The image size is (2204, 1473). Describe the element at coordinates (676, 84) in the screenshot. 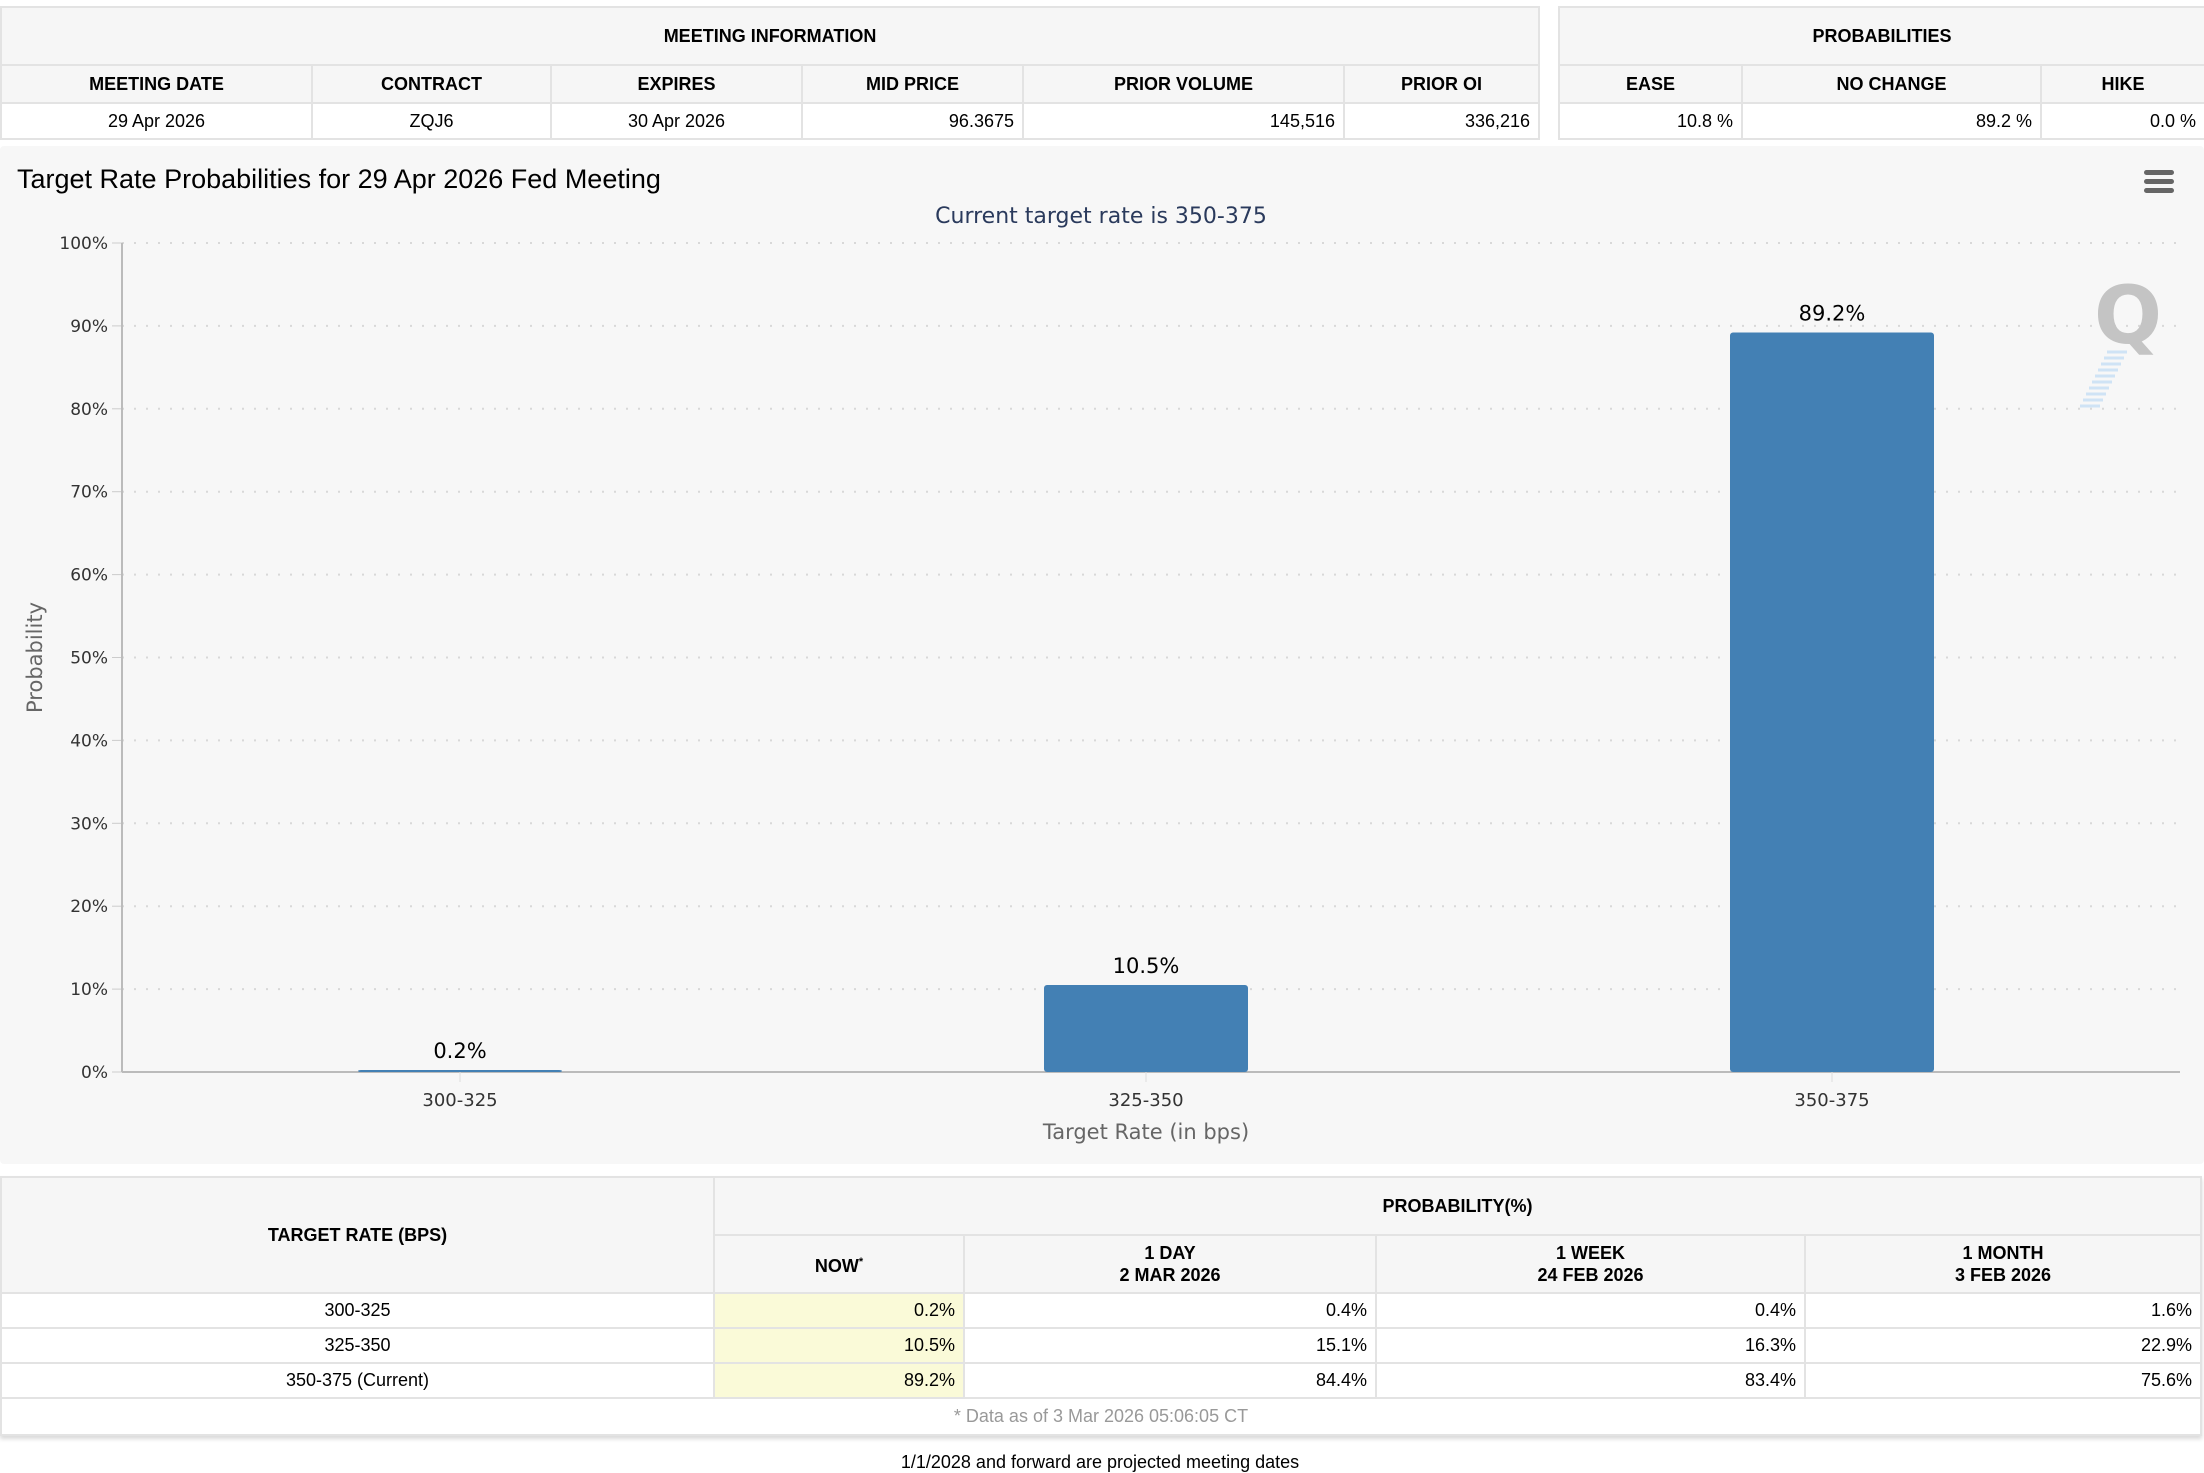

I see `header-expires: EXPIRES` at that location.